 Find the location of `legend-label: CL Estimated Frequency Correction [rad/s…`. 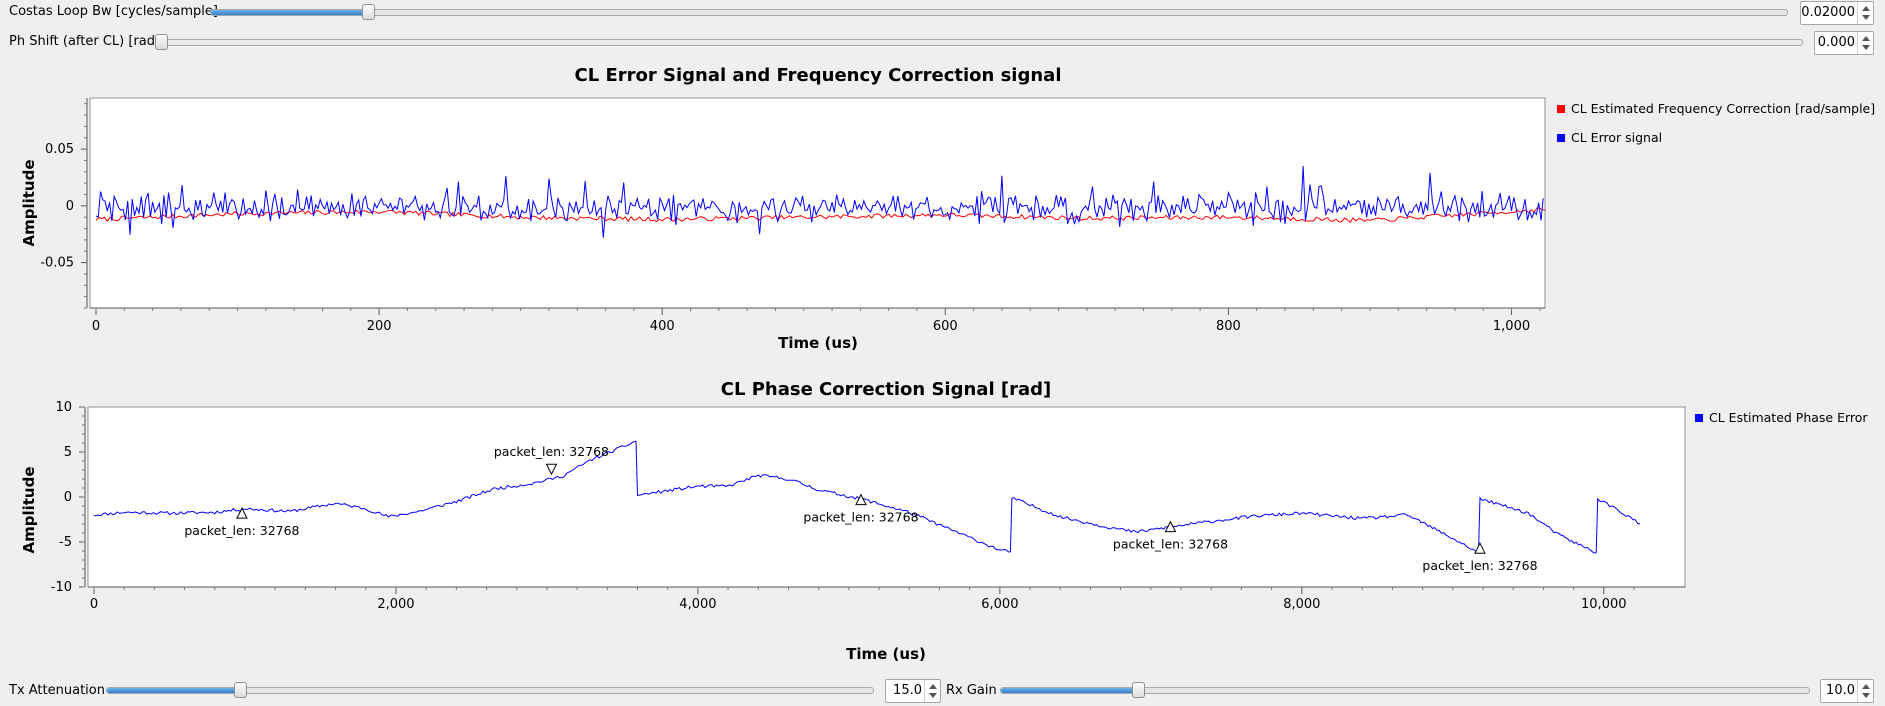

legend-label: CL Estimated Frequency Correction [rad/s… is located at coordinates (1723, 108).